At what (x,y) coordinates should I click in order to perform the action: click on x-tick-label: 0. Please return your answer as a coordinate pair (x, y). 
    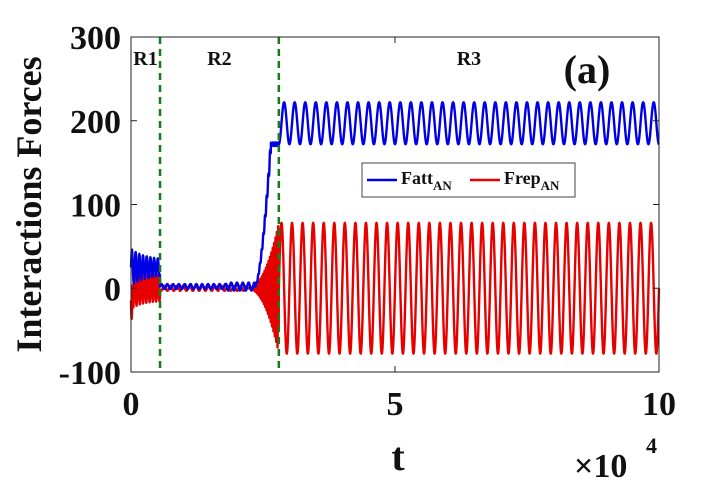
    Looking at the image, I should click on (131, 404).